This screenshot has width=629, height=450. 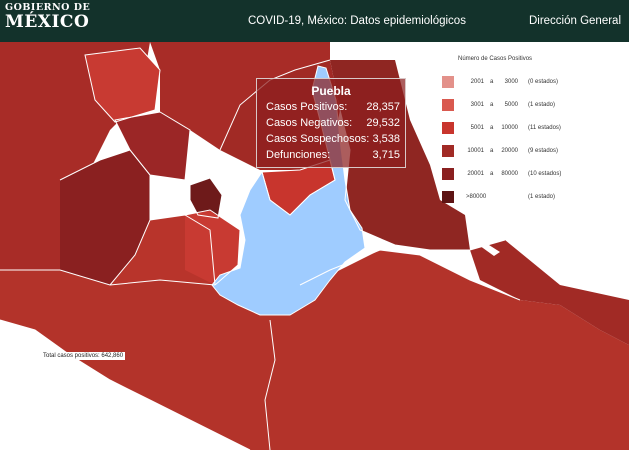 I want to click on state-jalisco, so click(x=105, y=217).